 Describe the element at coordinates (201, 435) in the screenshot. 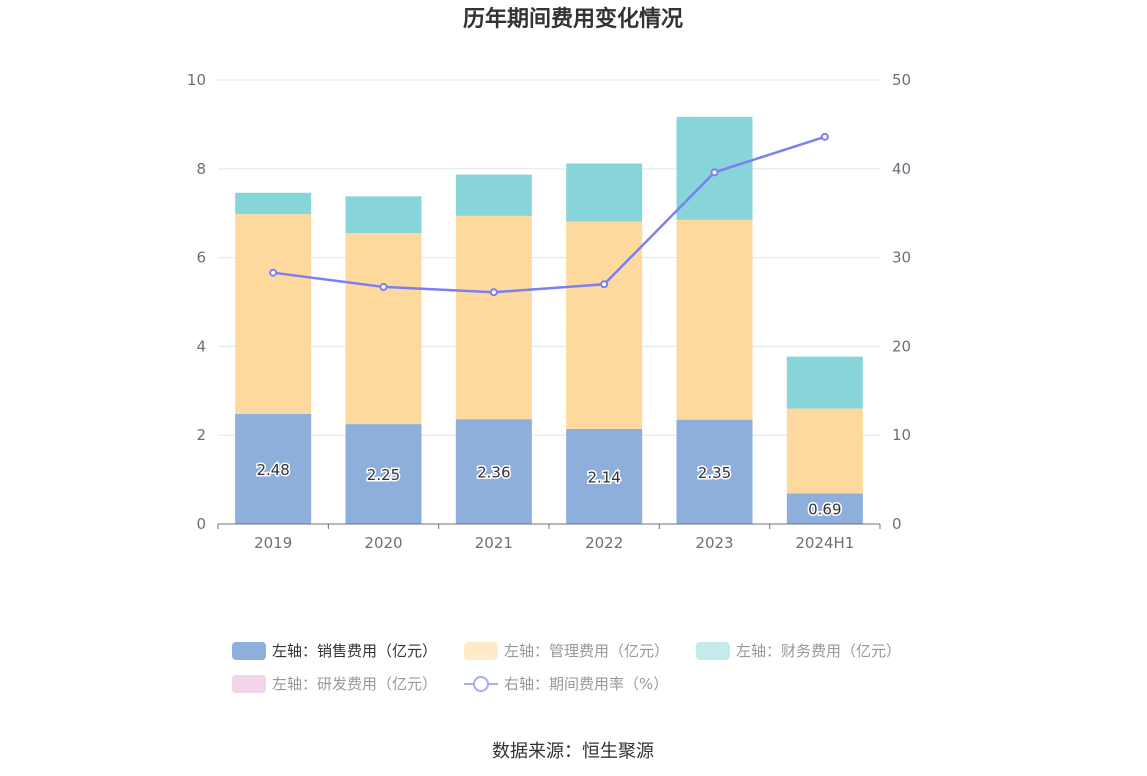

I see `left-tick-label: 2` at that location.